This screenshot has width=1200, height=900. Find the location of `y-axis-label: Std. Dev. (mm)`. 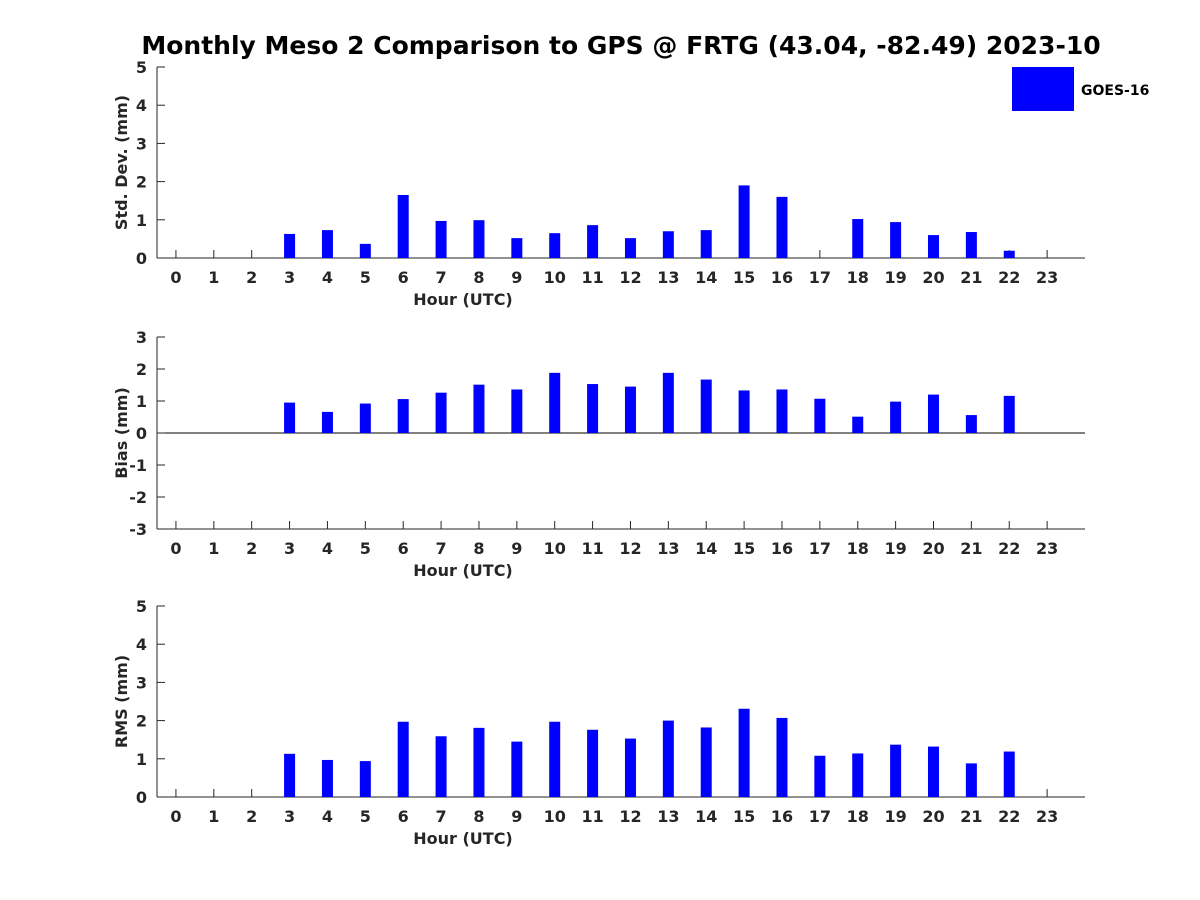

y-axis-label: Std. Dev. (mm) is located at coordinates (121, 162).